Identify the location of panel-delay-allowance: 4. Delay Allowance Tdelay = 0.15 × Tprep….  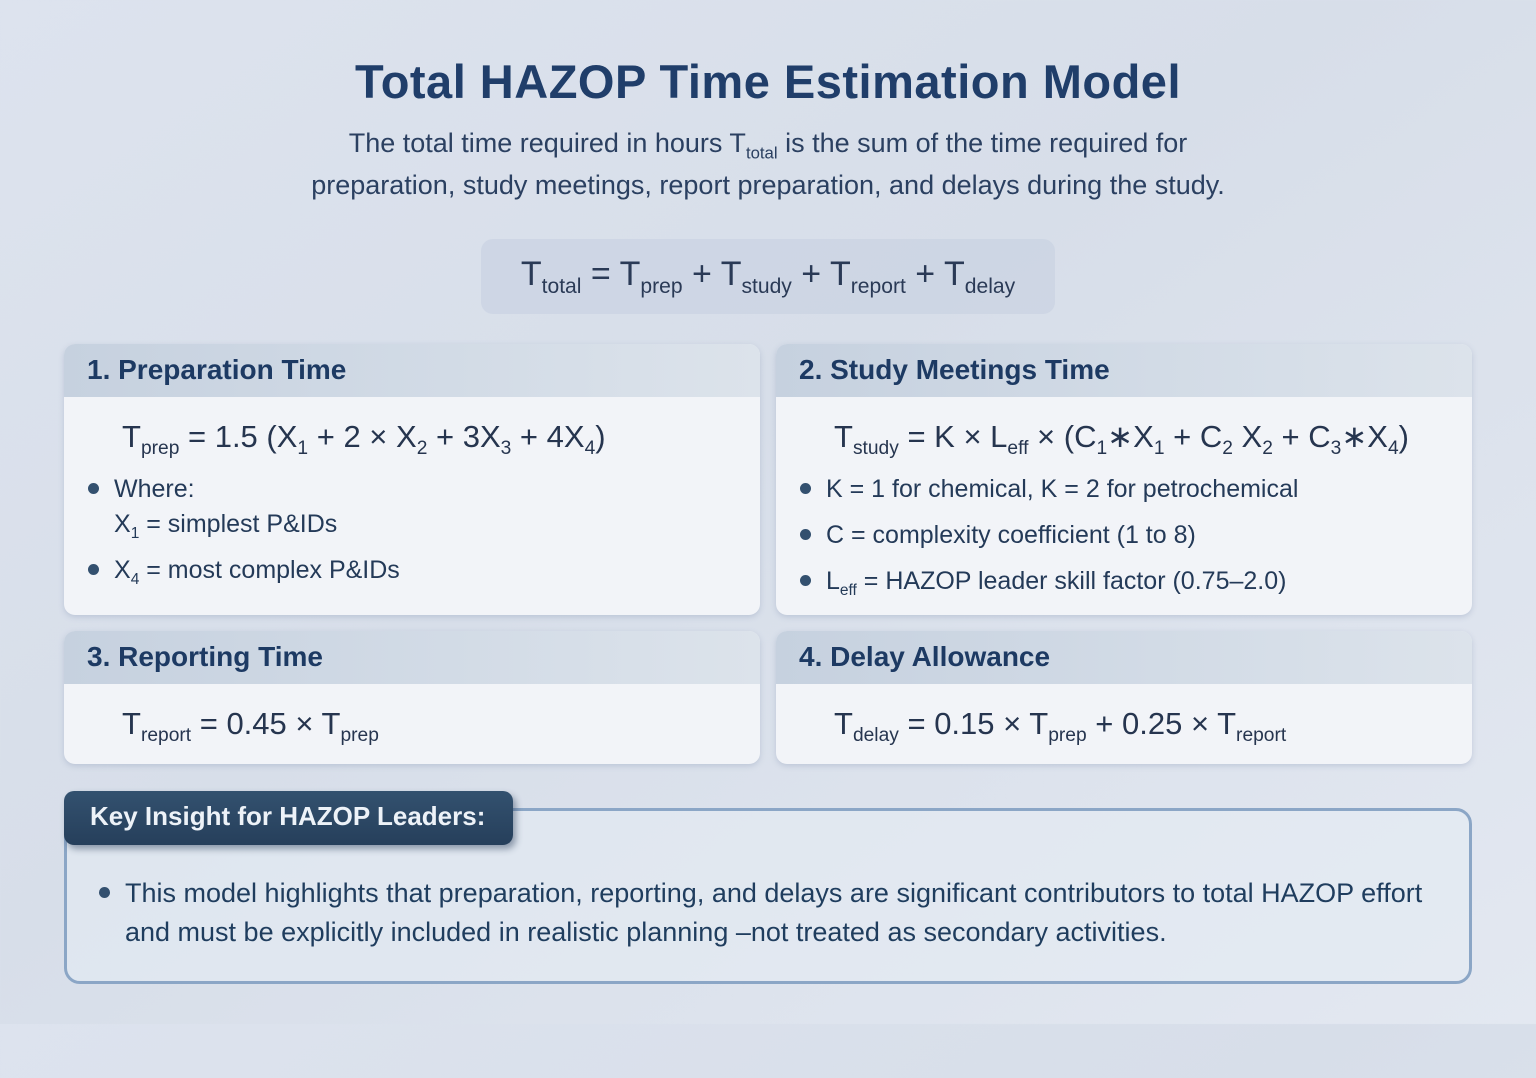
(1124, 697).